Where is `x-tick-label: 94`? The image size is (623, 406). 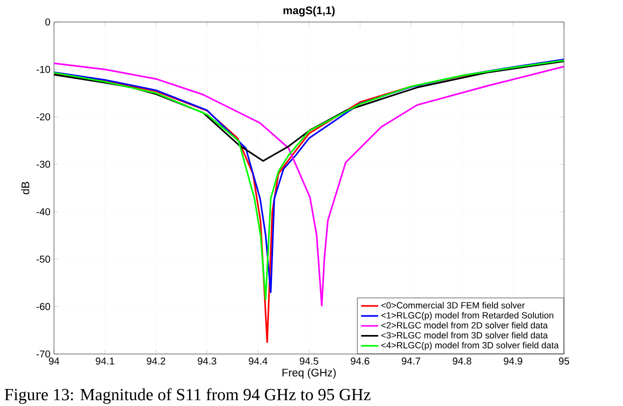
x-tick-label: 94 is located at coordinates (54, 361).